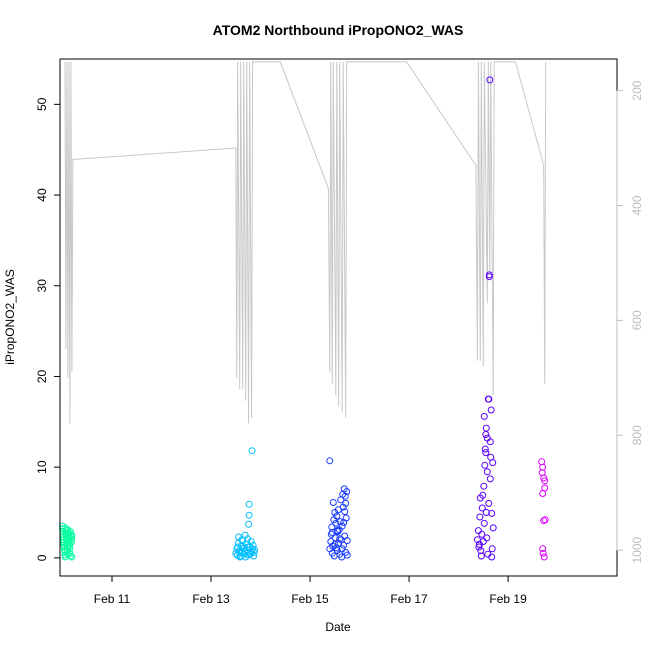 The height and width of the screenshot is (650, 650). What do you see at coordinates (42, 286) in the screenshot?
I see `y-tick-label-4: 30` at bounding box center [42, 286].